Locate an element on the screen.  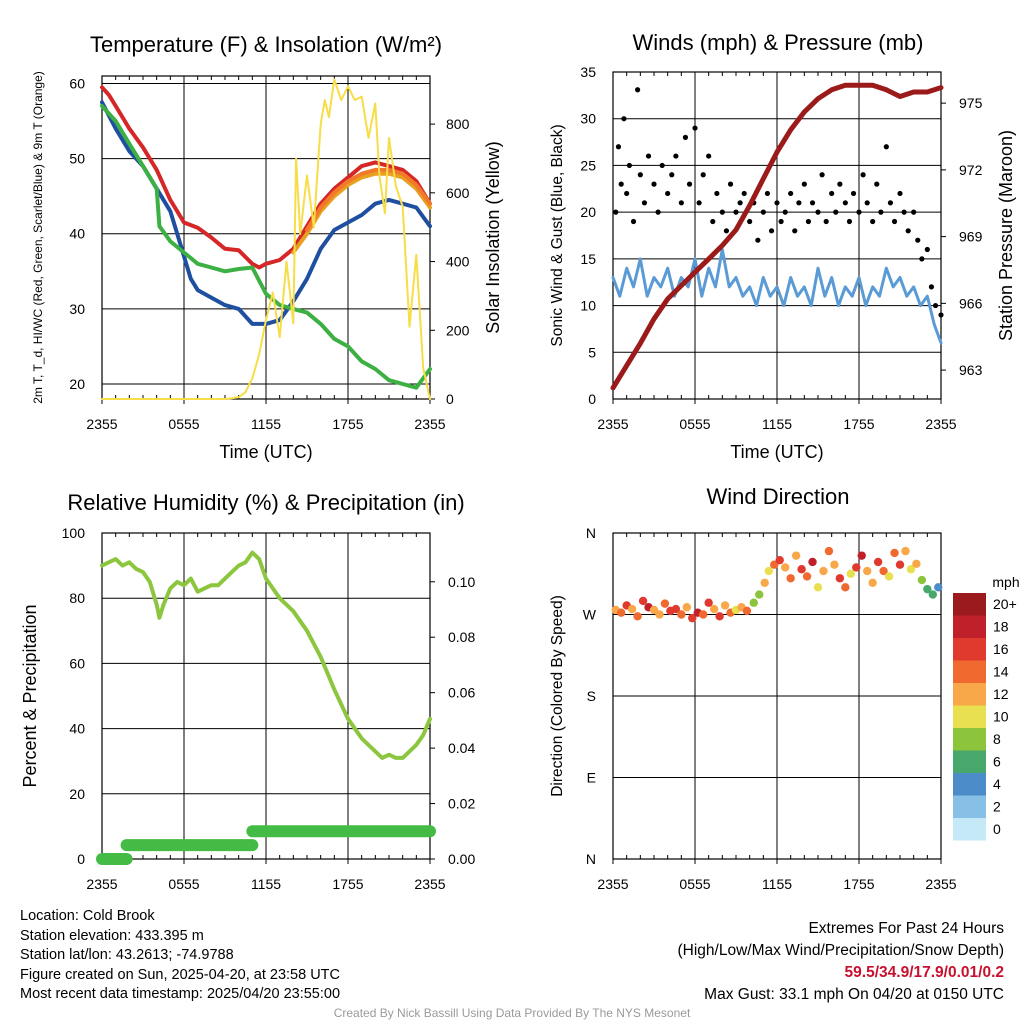
y-tick-label-left: 100 is located at coordinates (74, 533).